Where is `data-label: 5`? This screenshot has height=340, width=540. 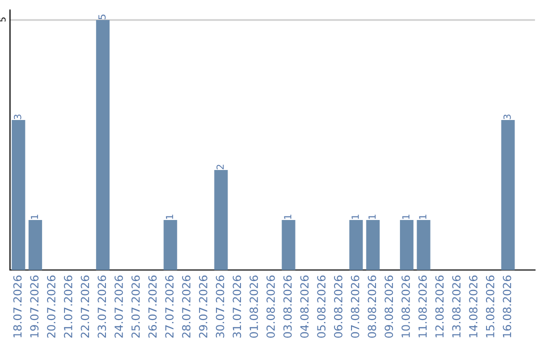 data-label: 5 is located at coordinates (102, 17).